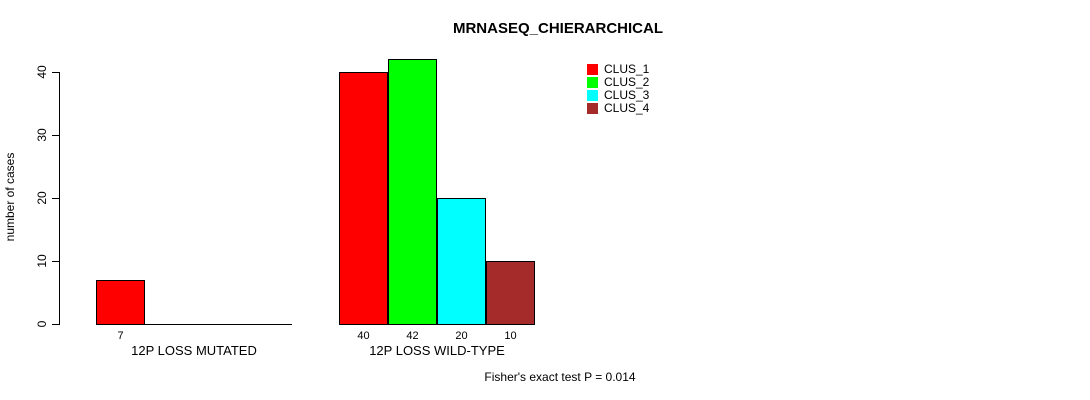 Image resolution: width=1090 pixels, height=400 pixels. I want to click on x-axis-baseline, so click(194, 324).